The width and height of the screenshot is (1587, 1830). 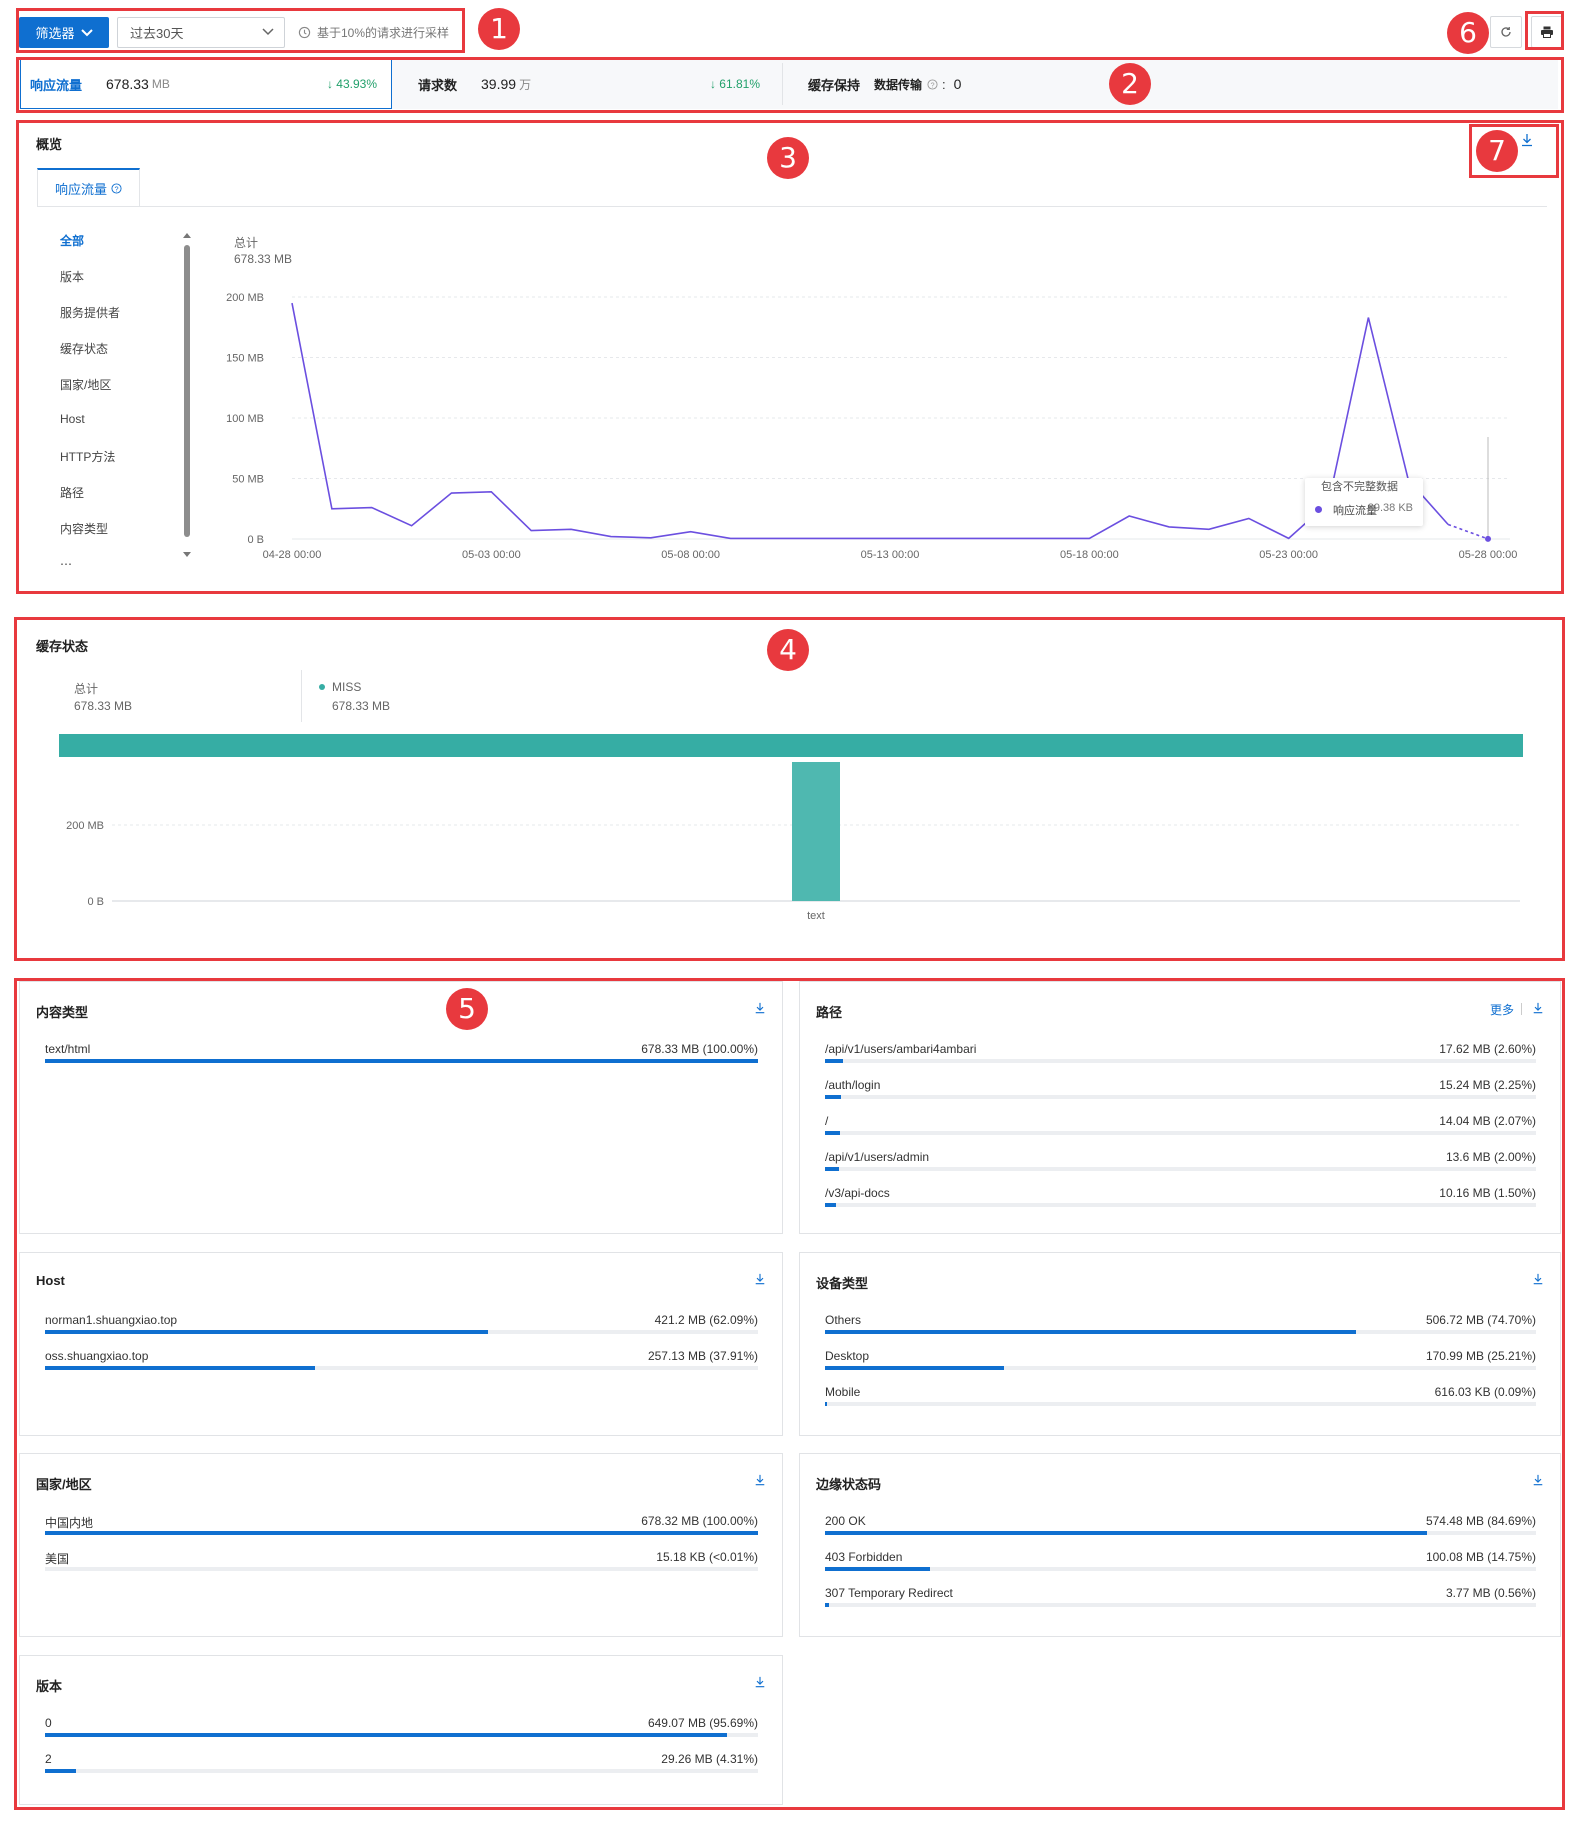 I want to click on row-value: 10.16 MB (1.50%), so click(x=1487, y=1193).